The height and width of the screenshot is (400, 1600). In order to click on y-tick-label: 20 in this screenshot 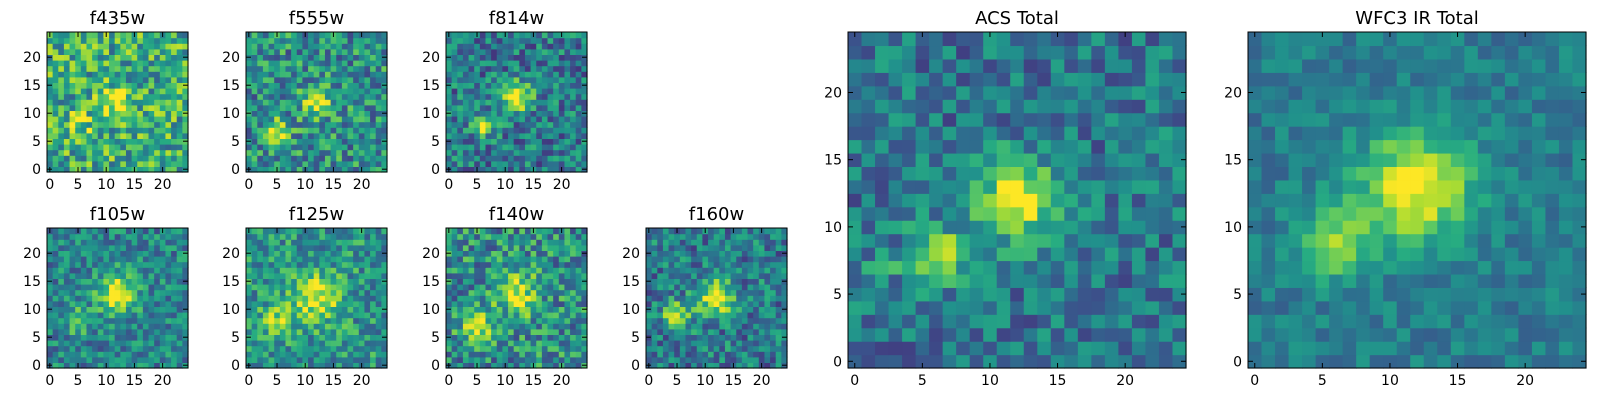, I will do `click(231, 58)`.